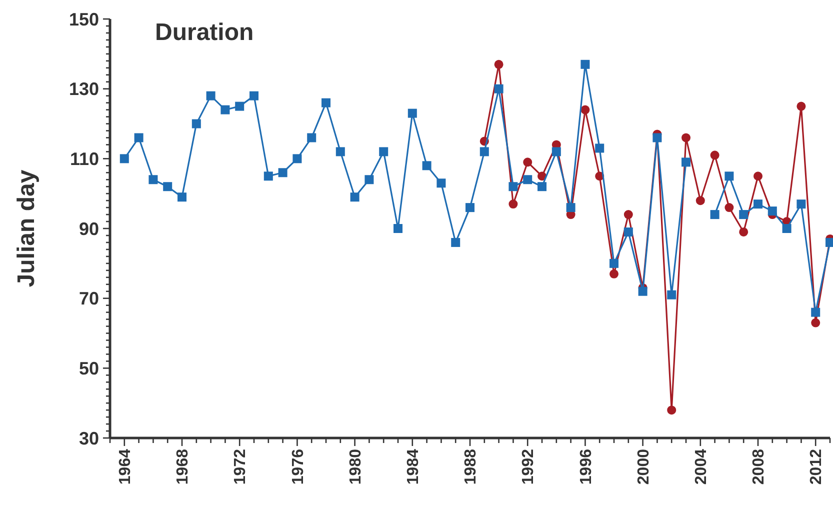 The image size is (833, 506). I want to click on x-tick-label: 2012, so click(817, 466).